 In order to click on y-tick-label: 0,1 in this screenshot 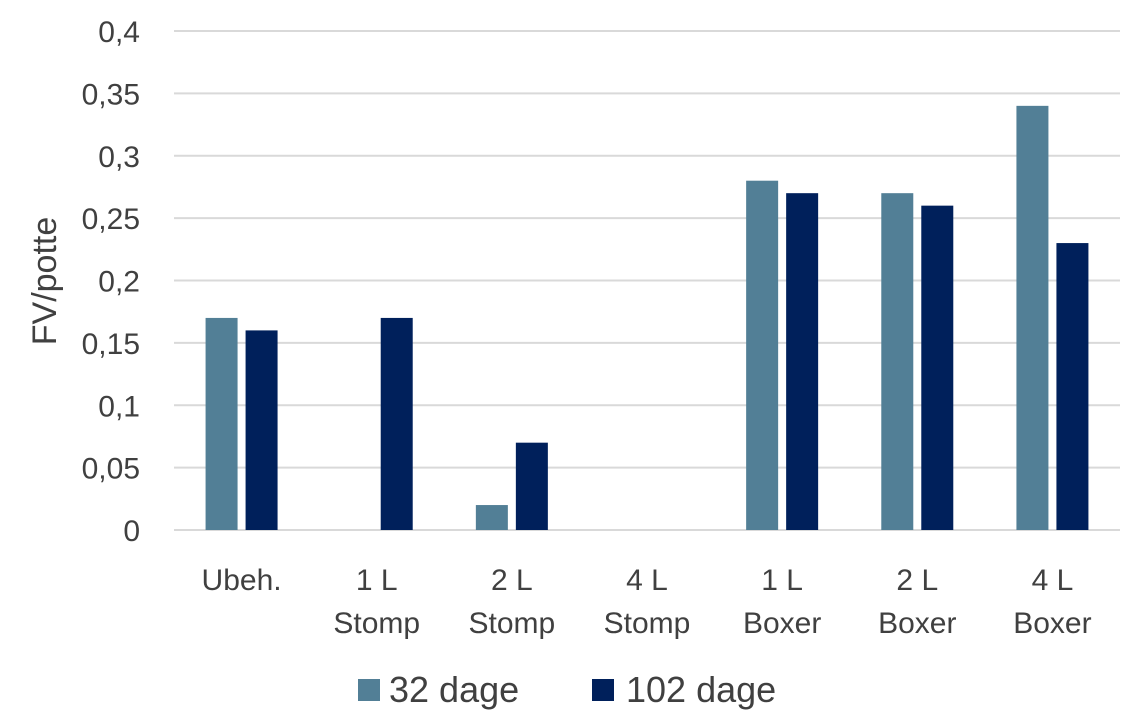, I will do `click(119, 406)`.